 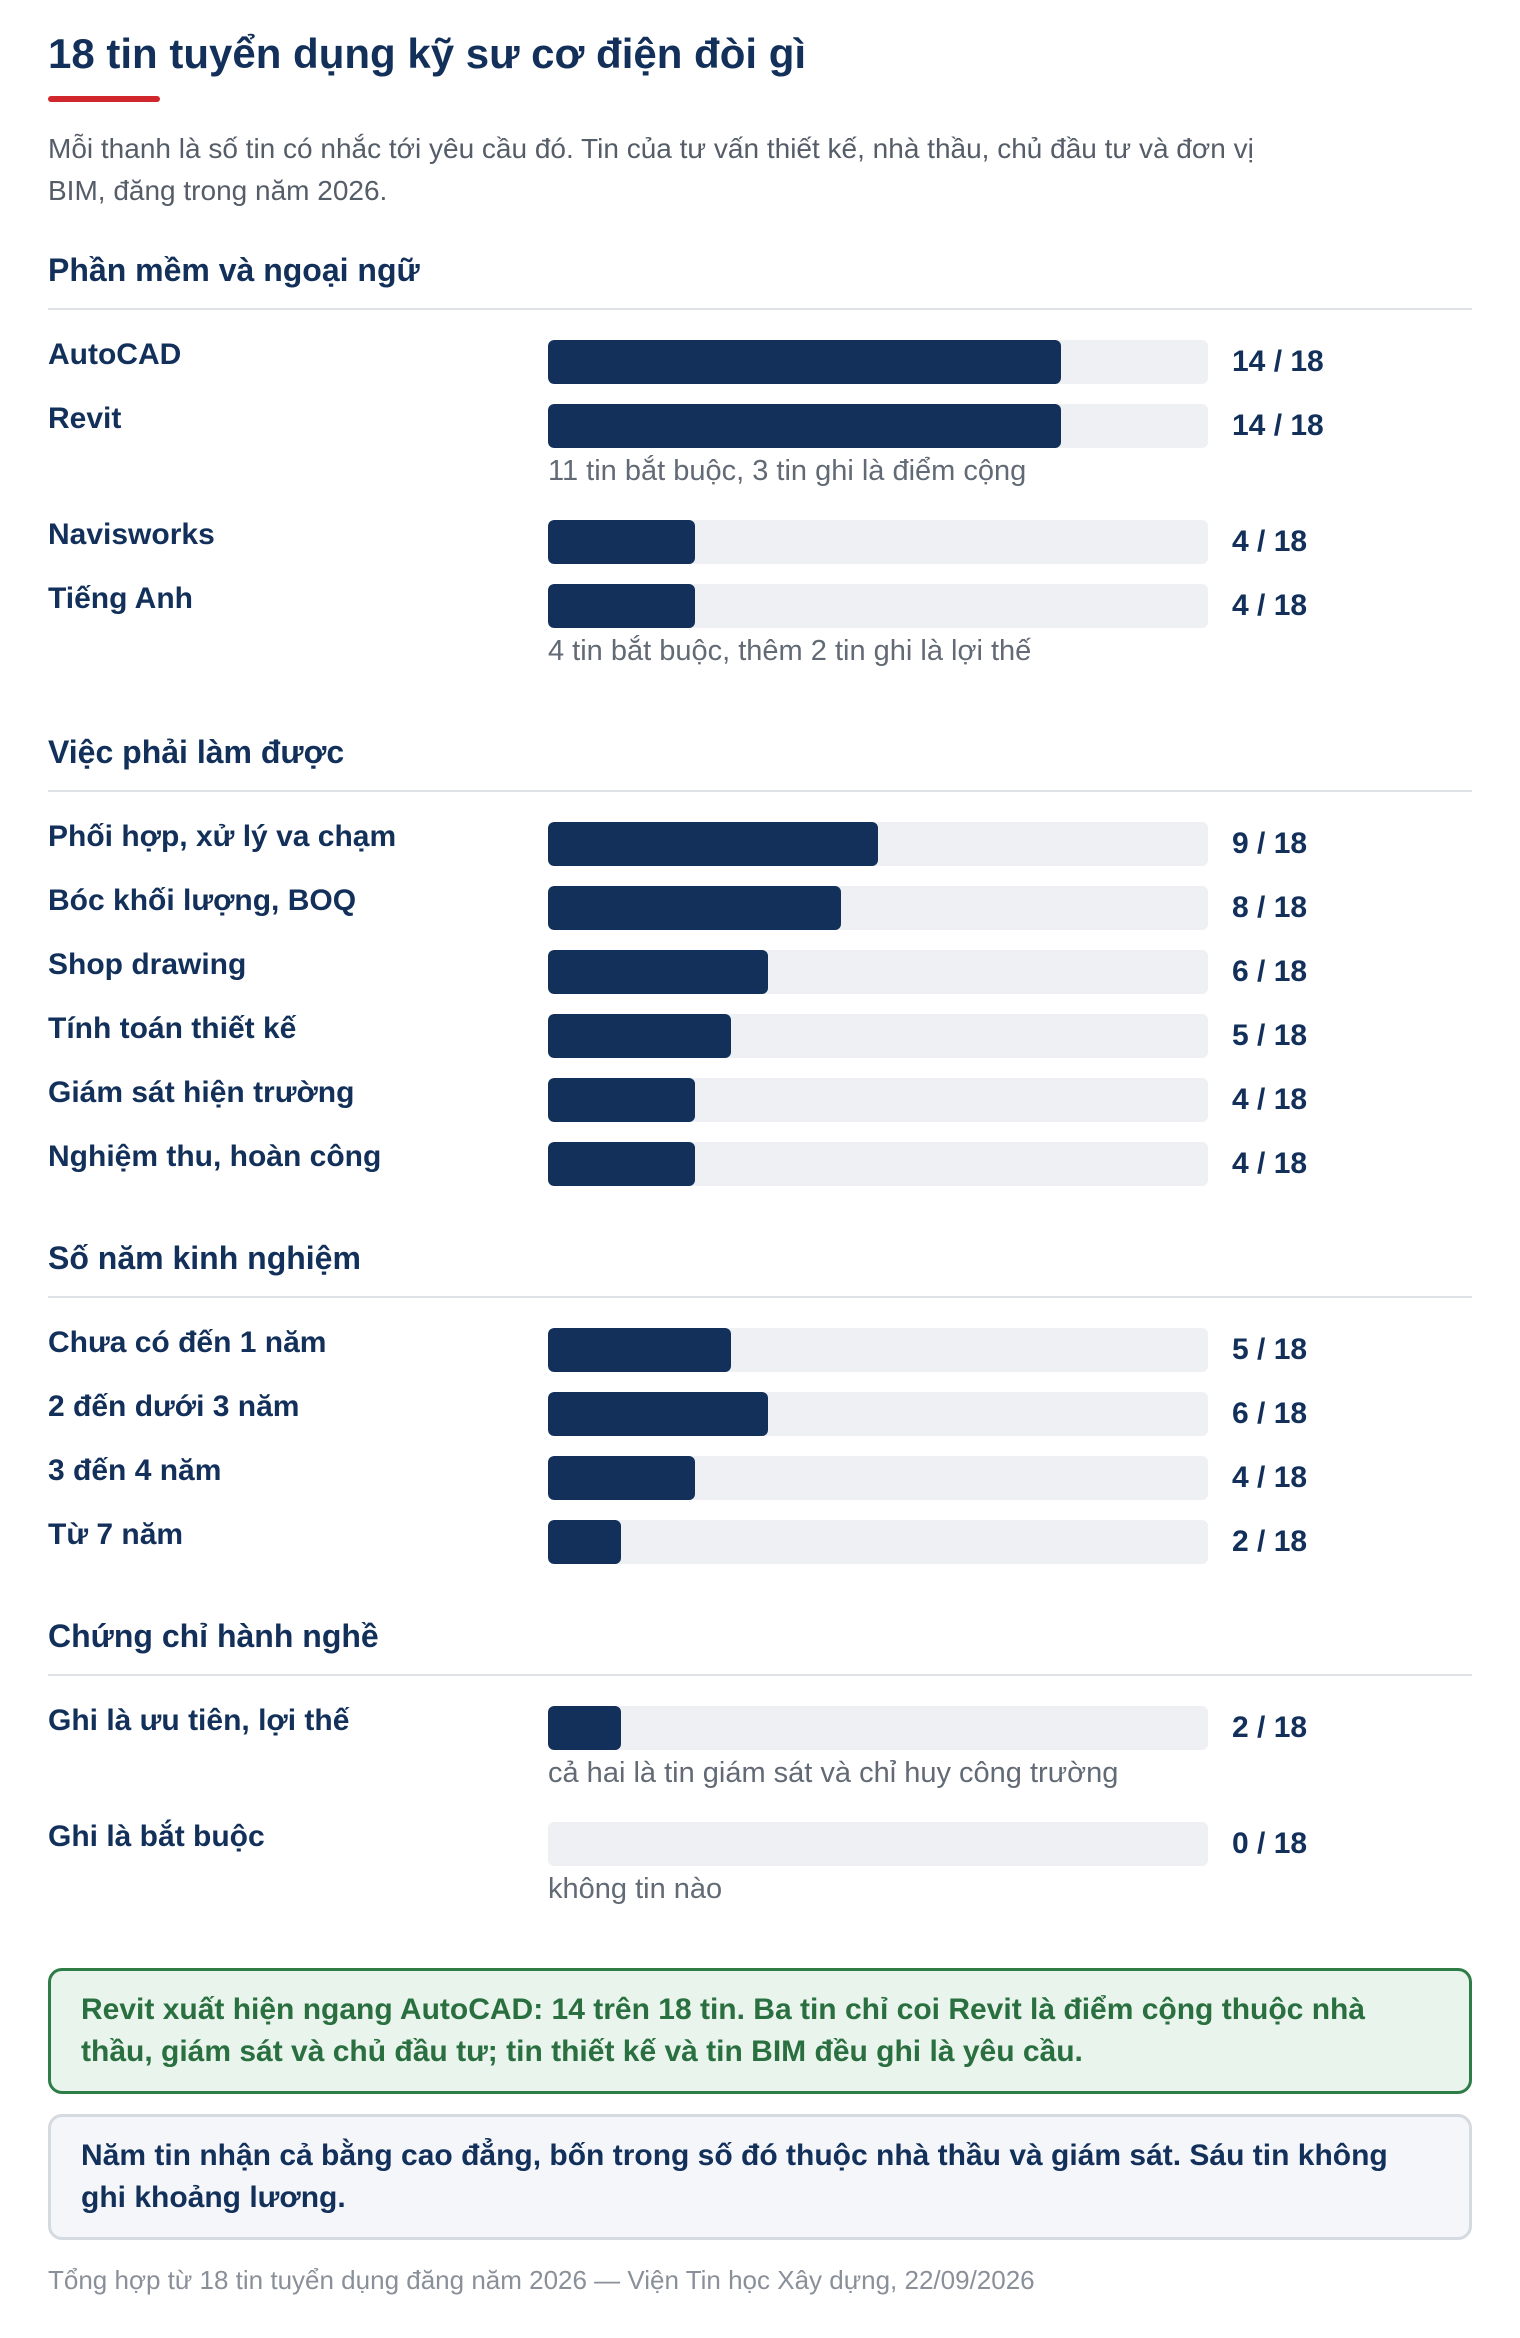 I want to click on bar-row: Từ 7 năm 2 / 18, so click(x=760, y=1546).